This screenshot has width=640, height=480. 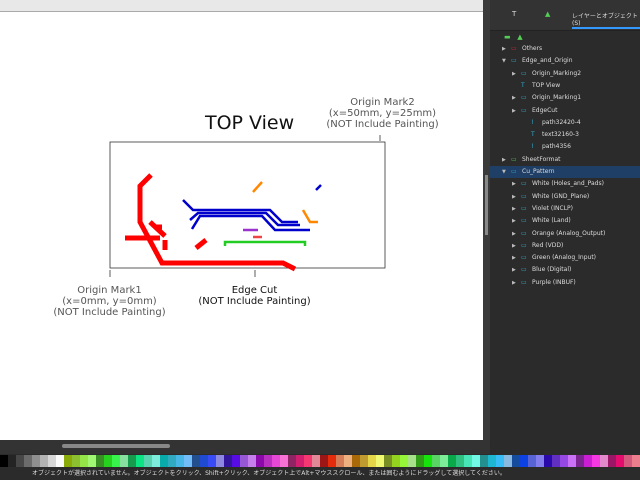 I want to click on tree-row: ▶ ▭ EdgeCut, so click(x=565, y=111).